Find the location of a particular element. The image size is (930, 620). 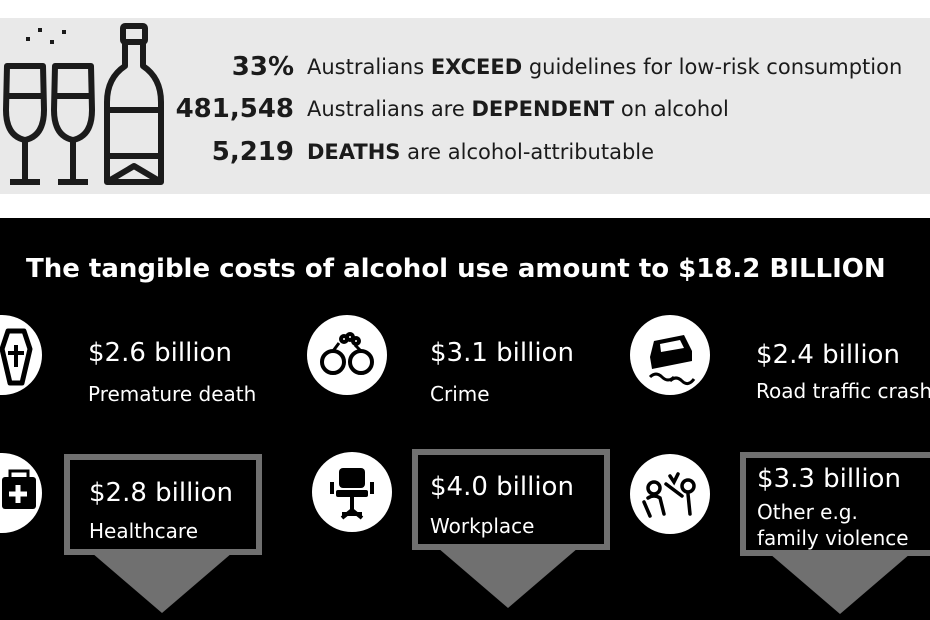

cost-label-other-line1: Other e.g. is located at coordinates (807, 512).